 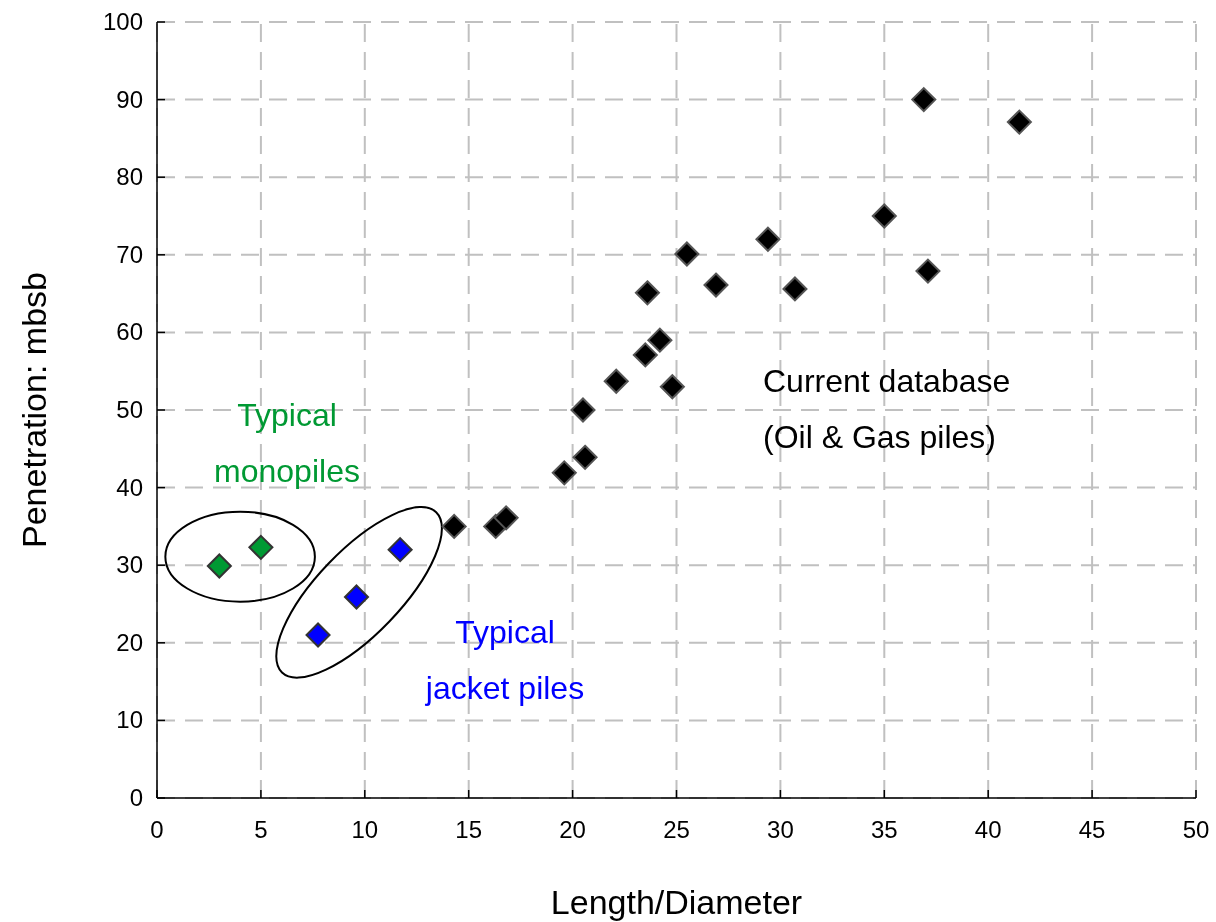 I want to click on y-tick-label: 70, so click(x=129, y=254).